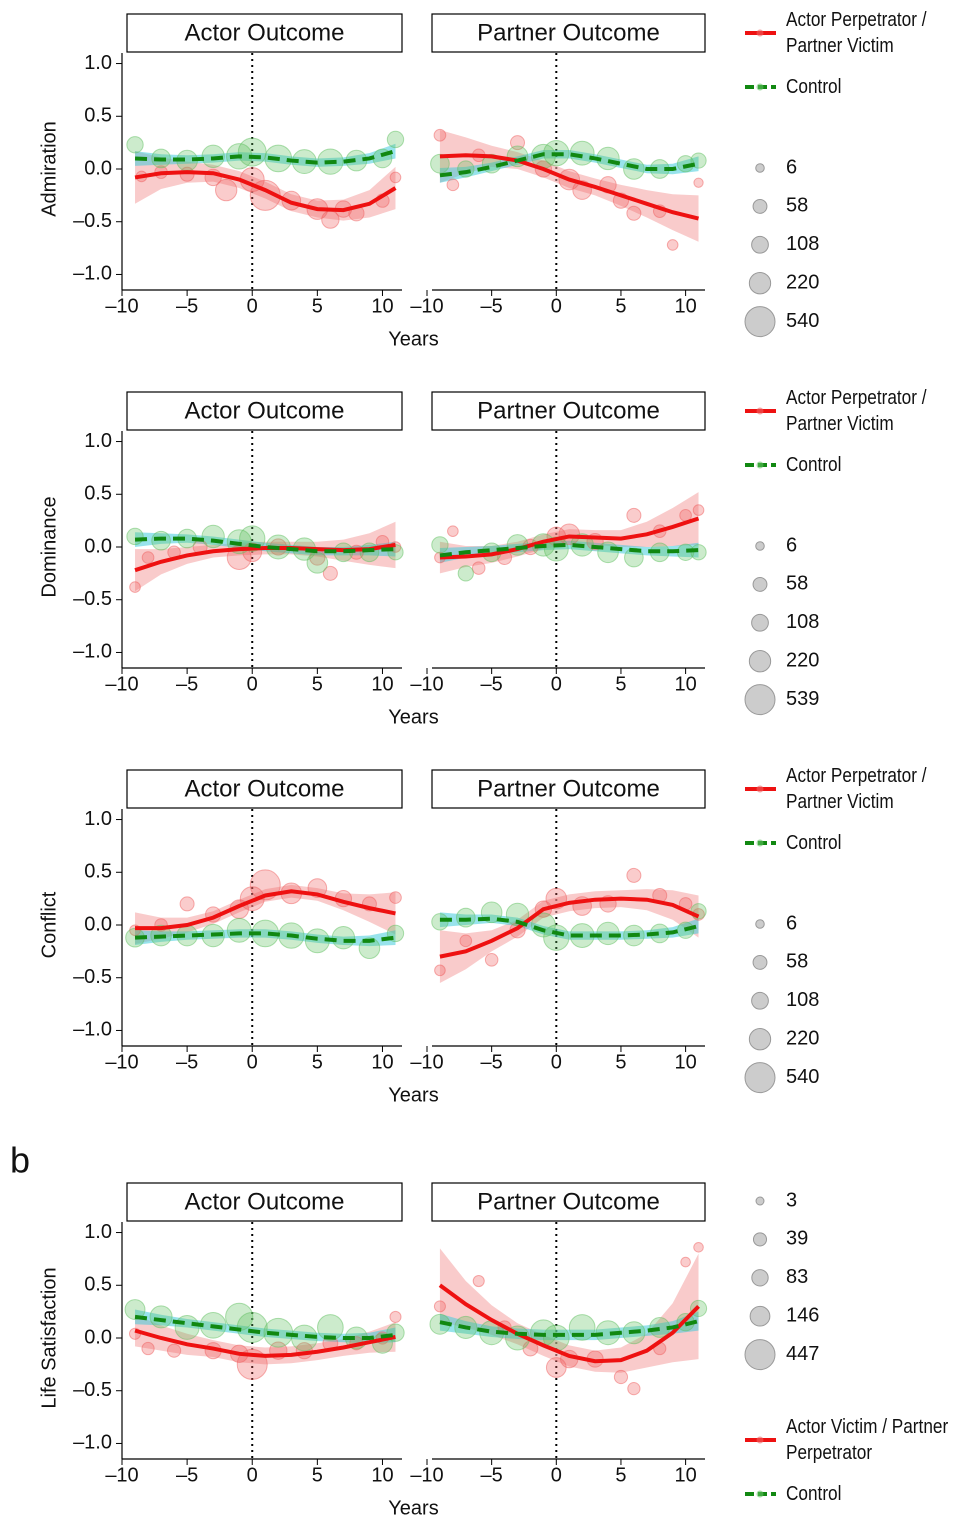  Describe the element at coordinates (802, 282) in the screenshot. I see `size-legend-label: 220` at that location.